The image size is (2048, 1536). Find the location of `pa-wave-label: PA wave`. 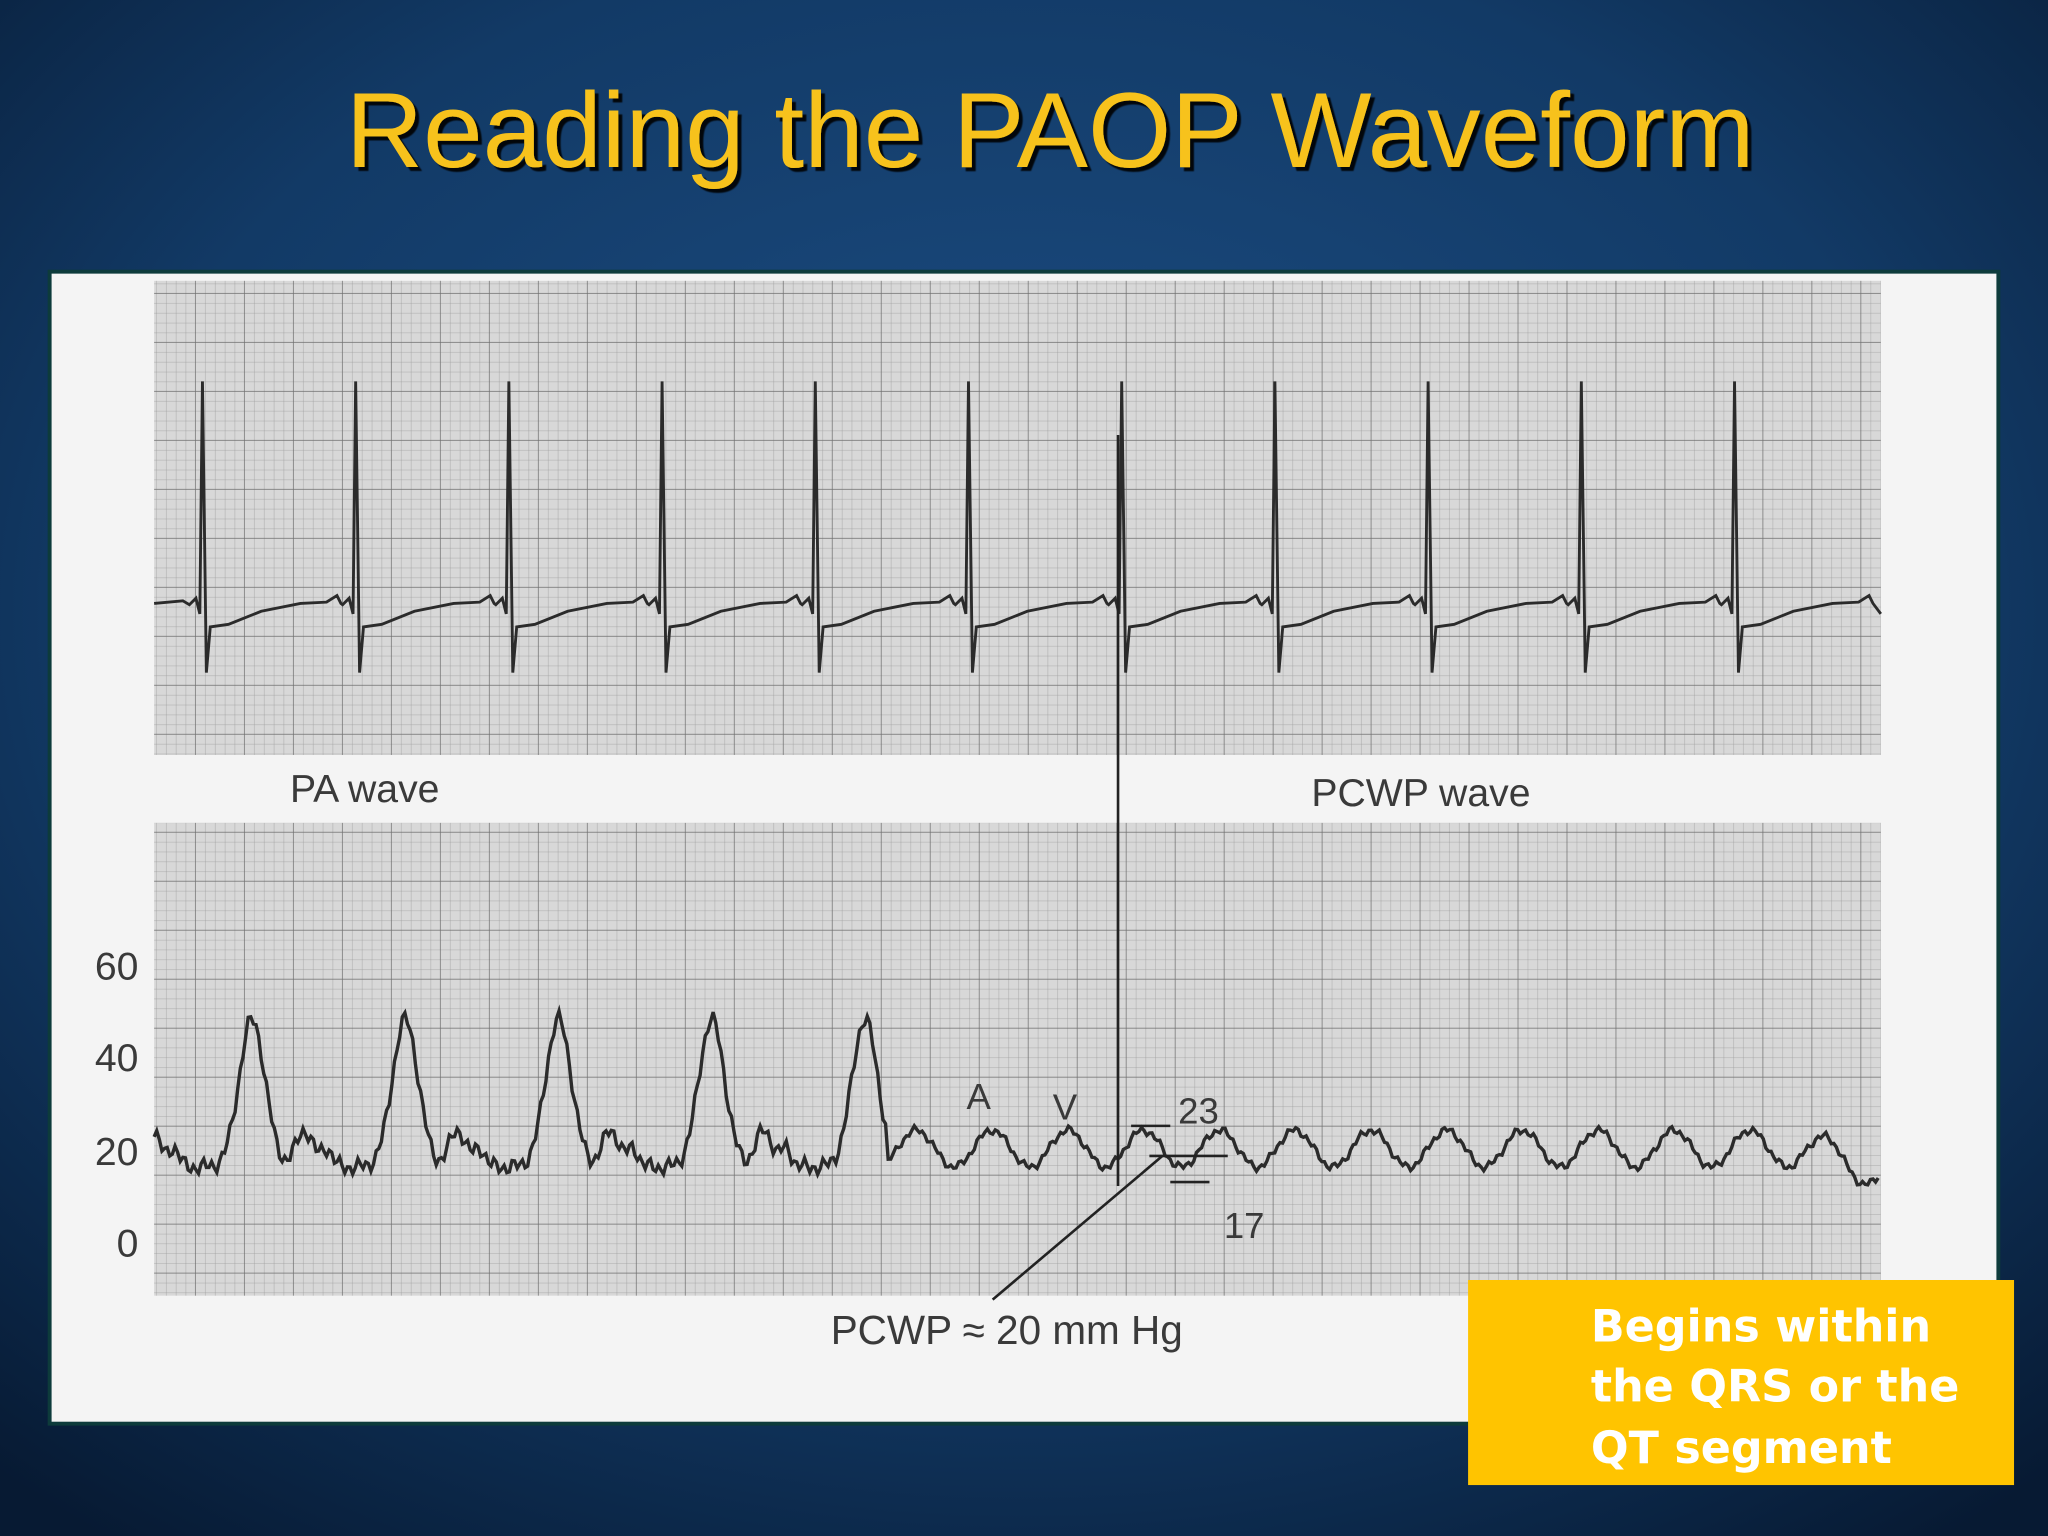

pa-wave-label: PA wave is located at coordinates (365, 789).